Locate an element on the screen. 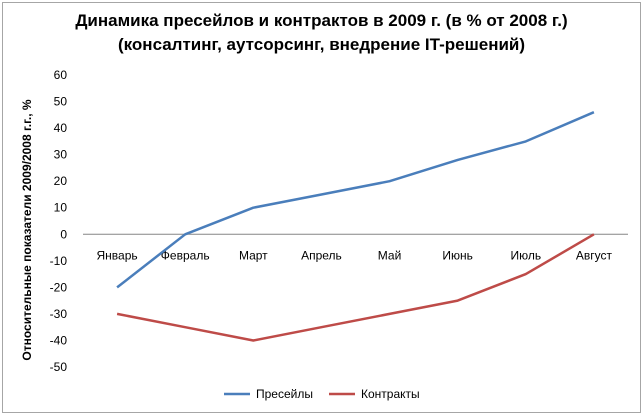 This screenshot has width=643, height=415. y-tick-label: 10 is located at coordinates (61, 208).